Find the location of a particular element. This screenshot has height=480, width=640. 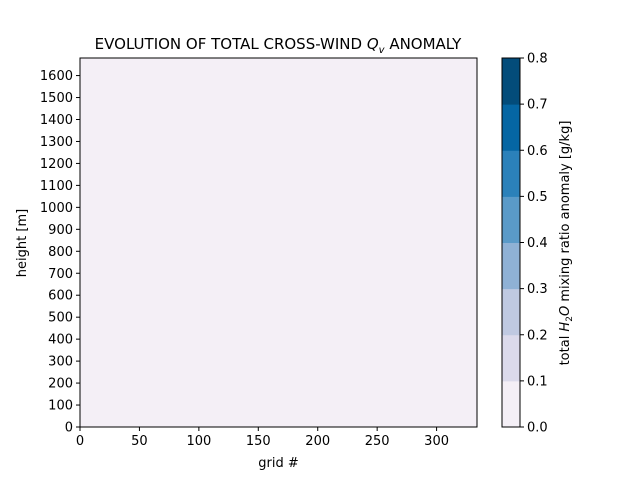

y-tick-label: 300 is located at coordinates (60, 362).